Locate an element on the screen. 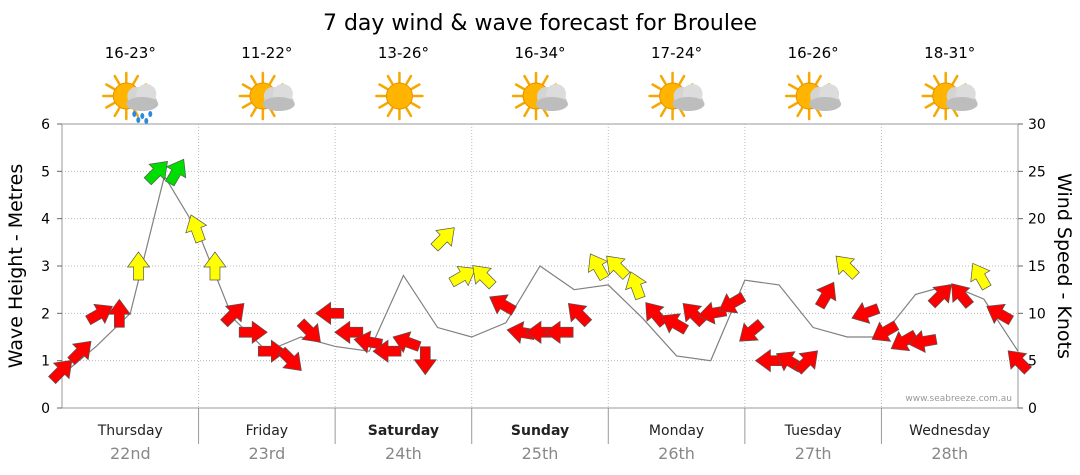 The image size is (1080, 475). day-name-friday: Friday is located at coordinates (267, 431).